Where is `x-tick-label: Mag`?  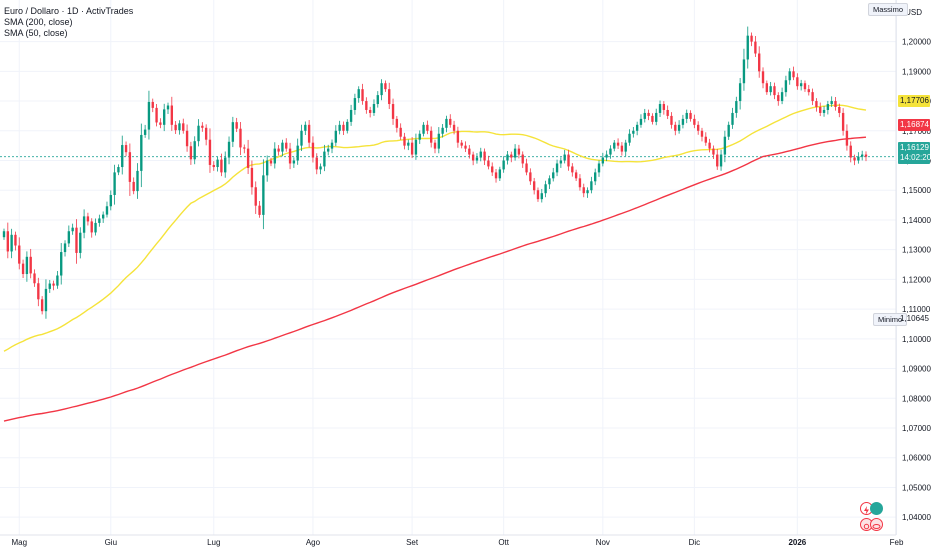
x-tick-label: Mag is located at coordinates (19, 542).